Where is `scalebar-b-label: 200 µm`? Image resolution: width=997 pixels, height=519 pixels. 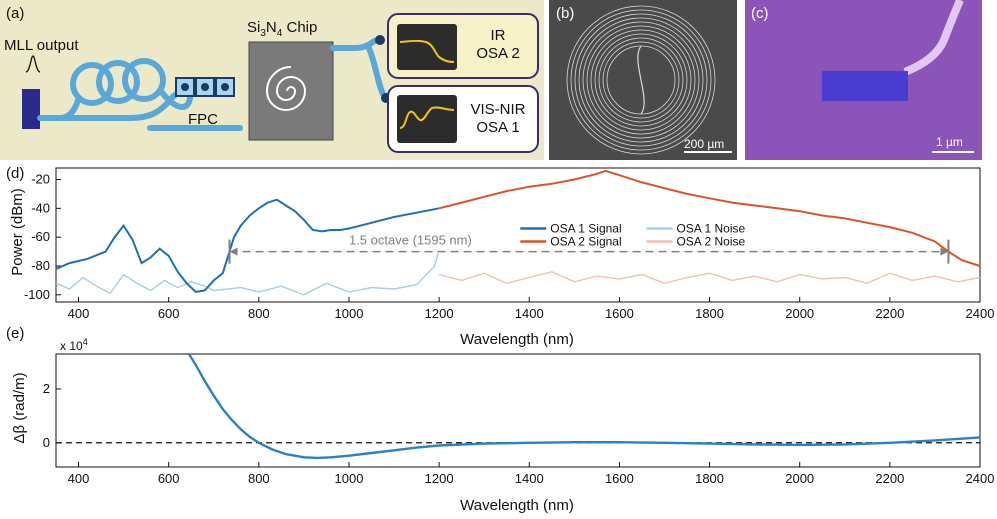
scalebar-b-label: 200 µm is located at coordinates (704, 144).